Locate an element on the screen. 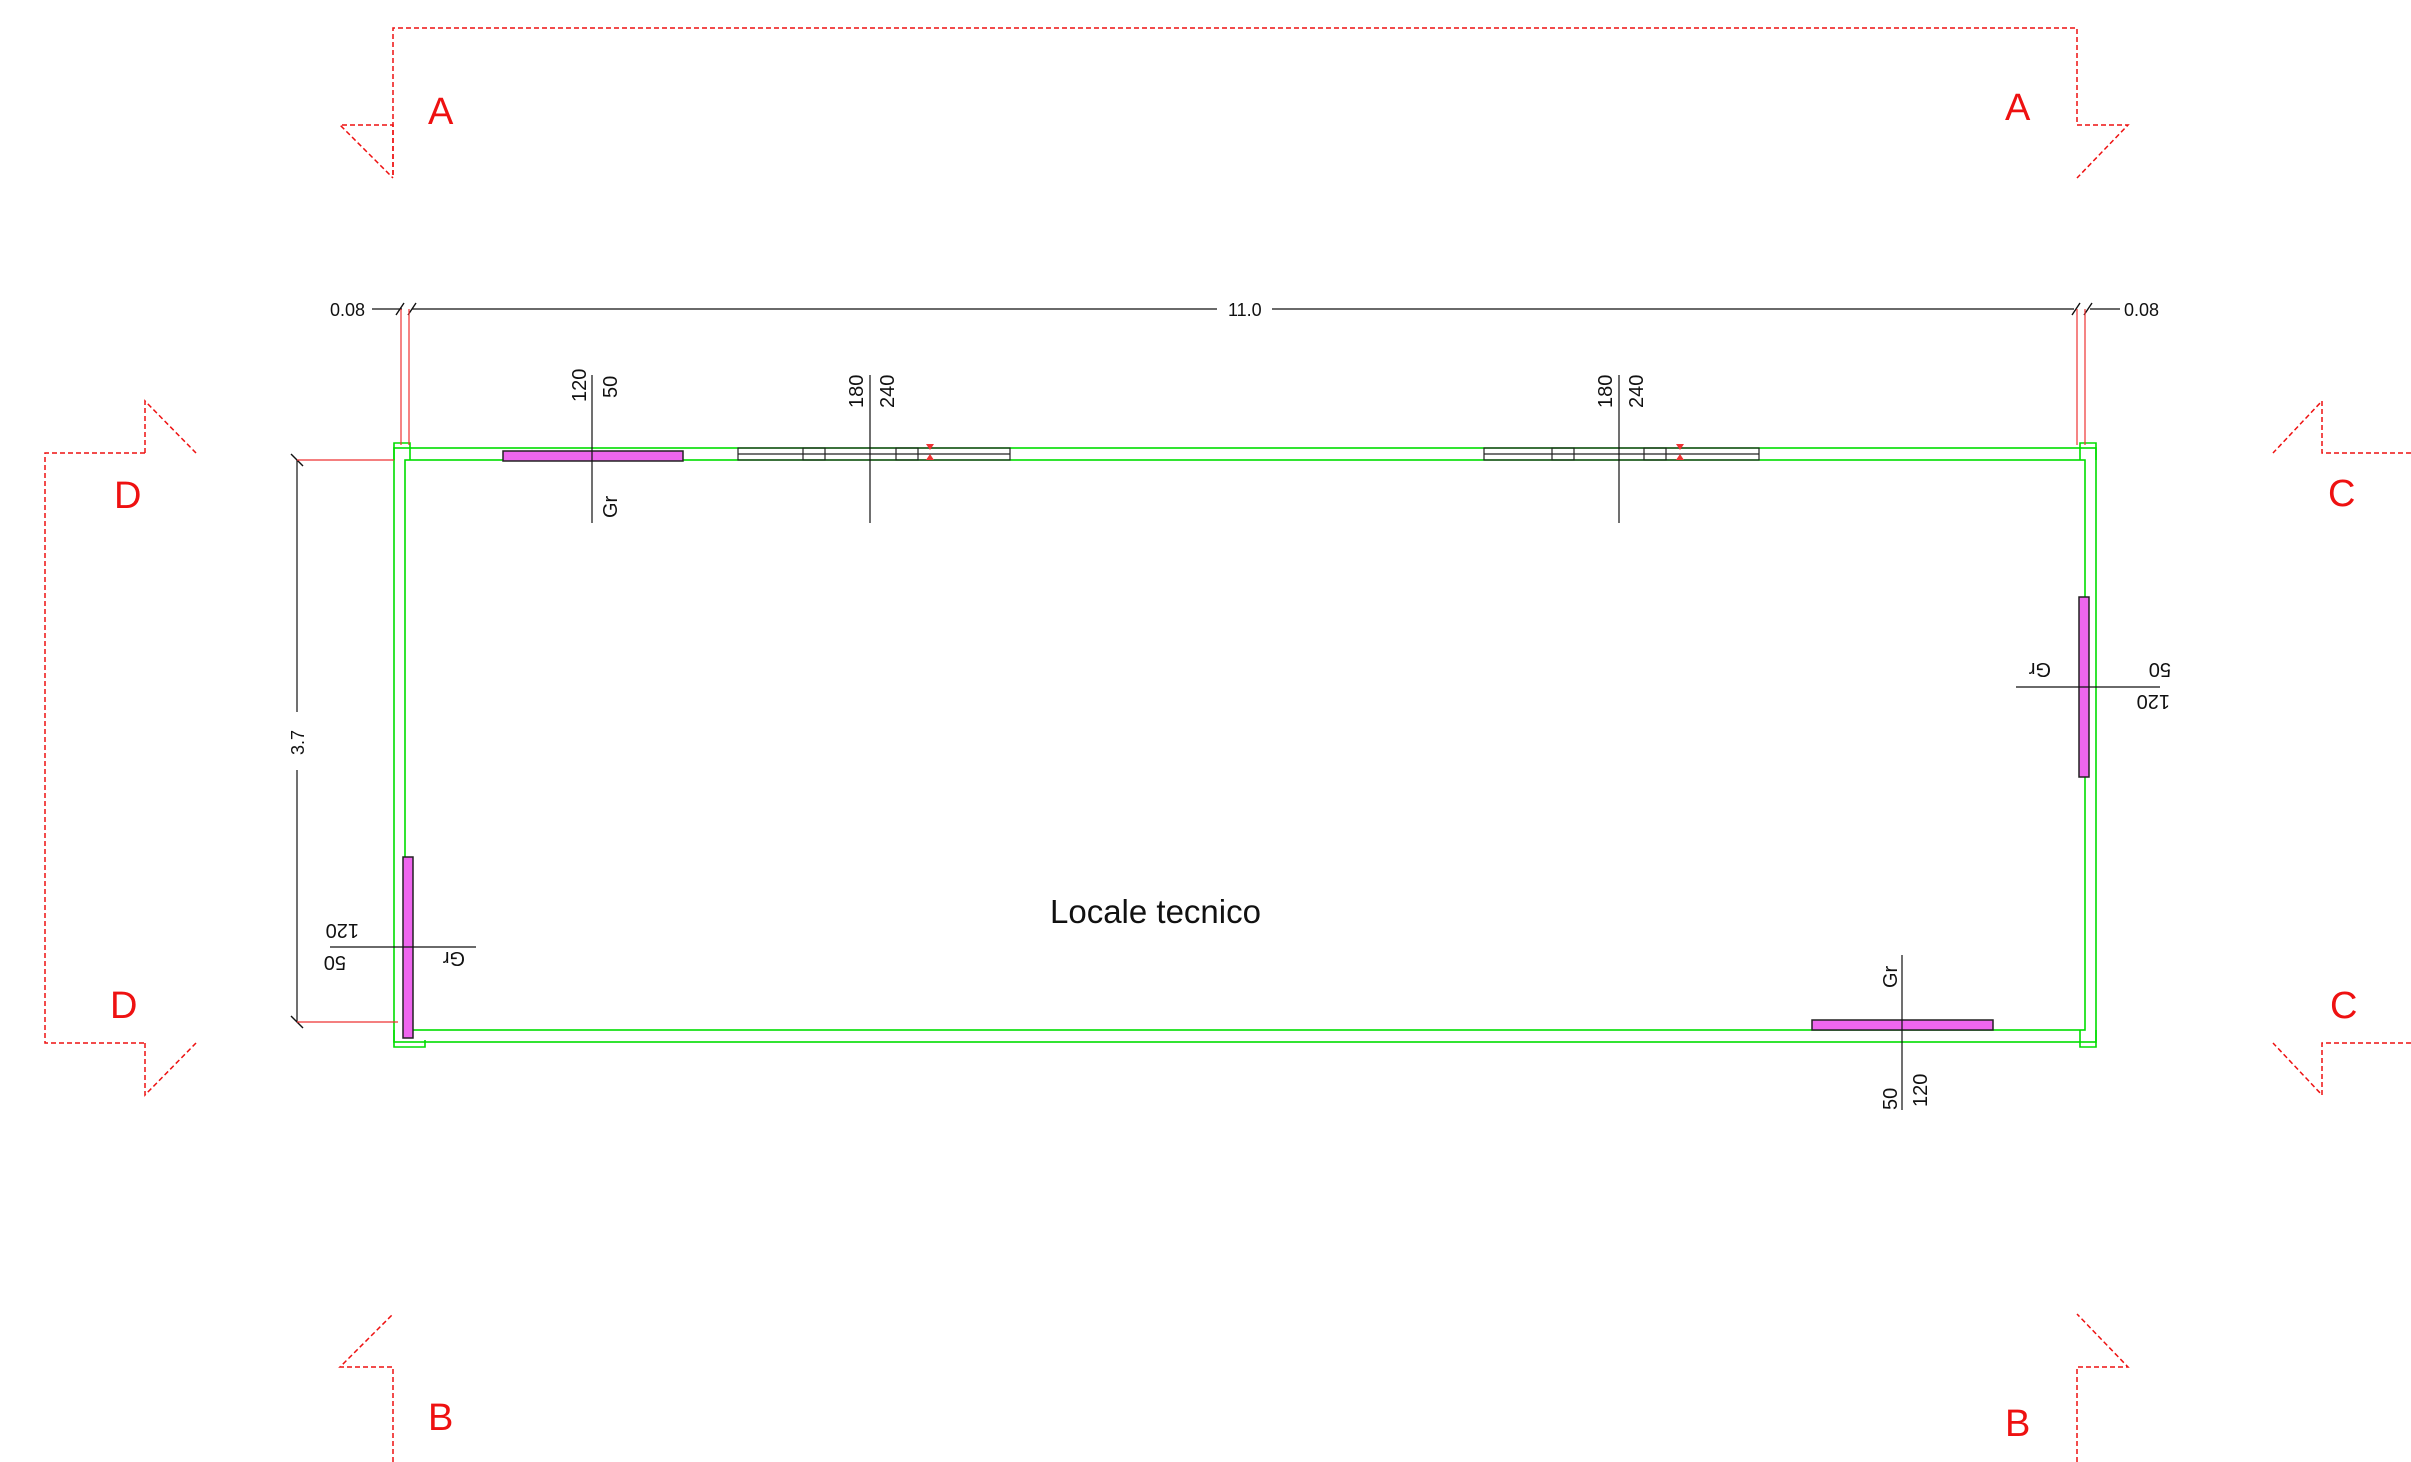 Image resolution: width=2411 pixels, height=1462 pixels. section-a-line is located at coordinates (1235, 101).